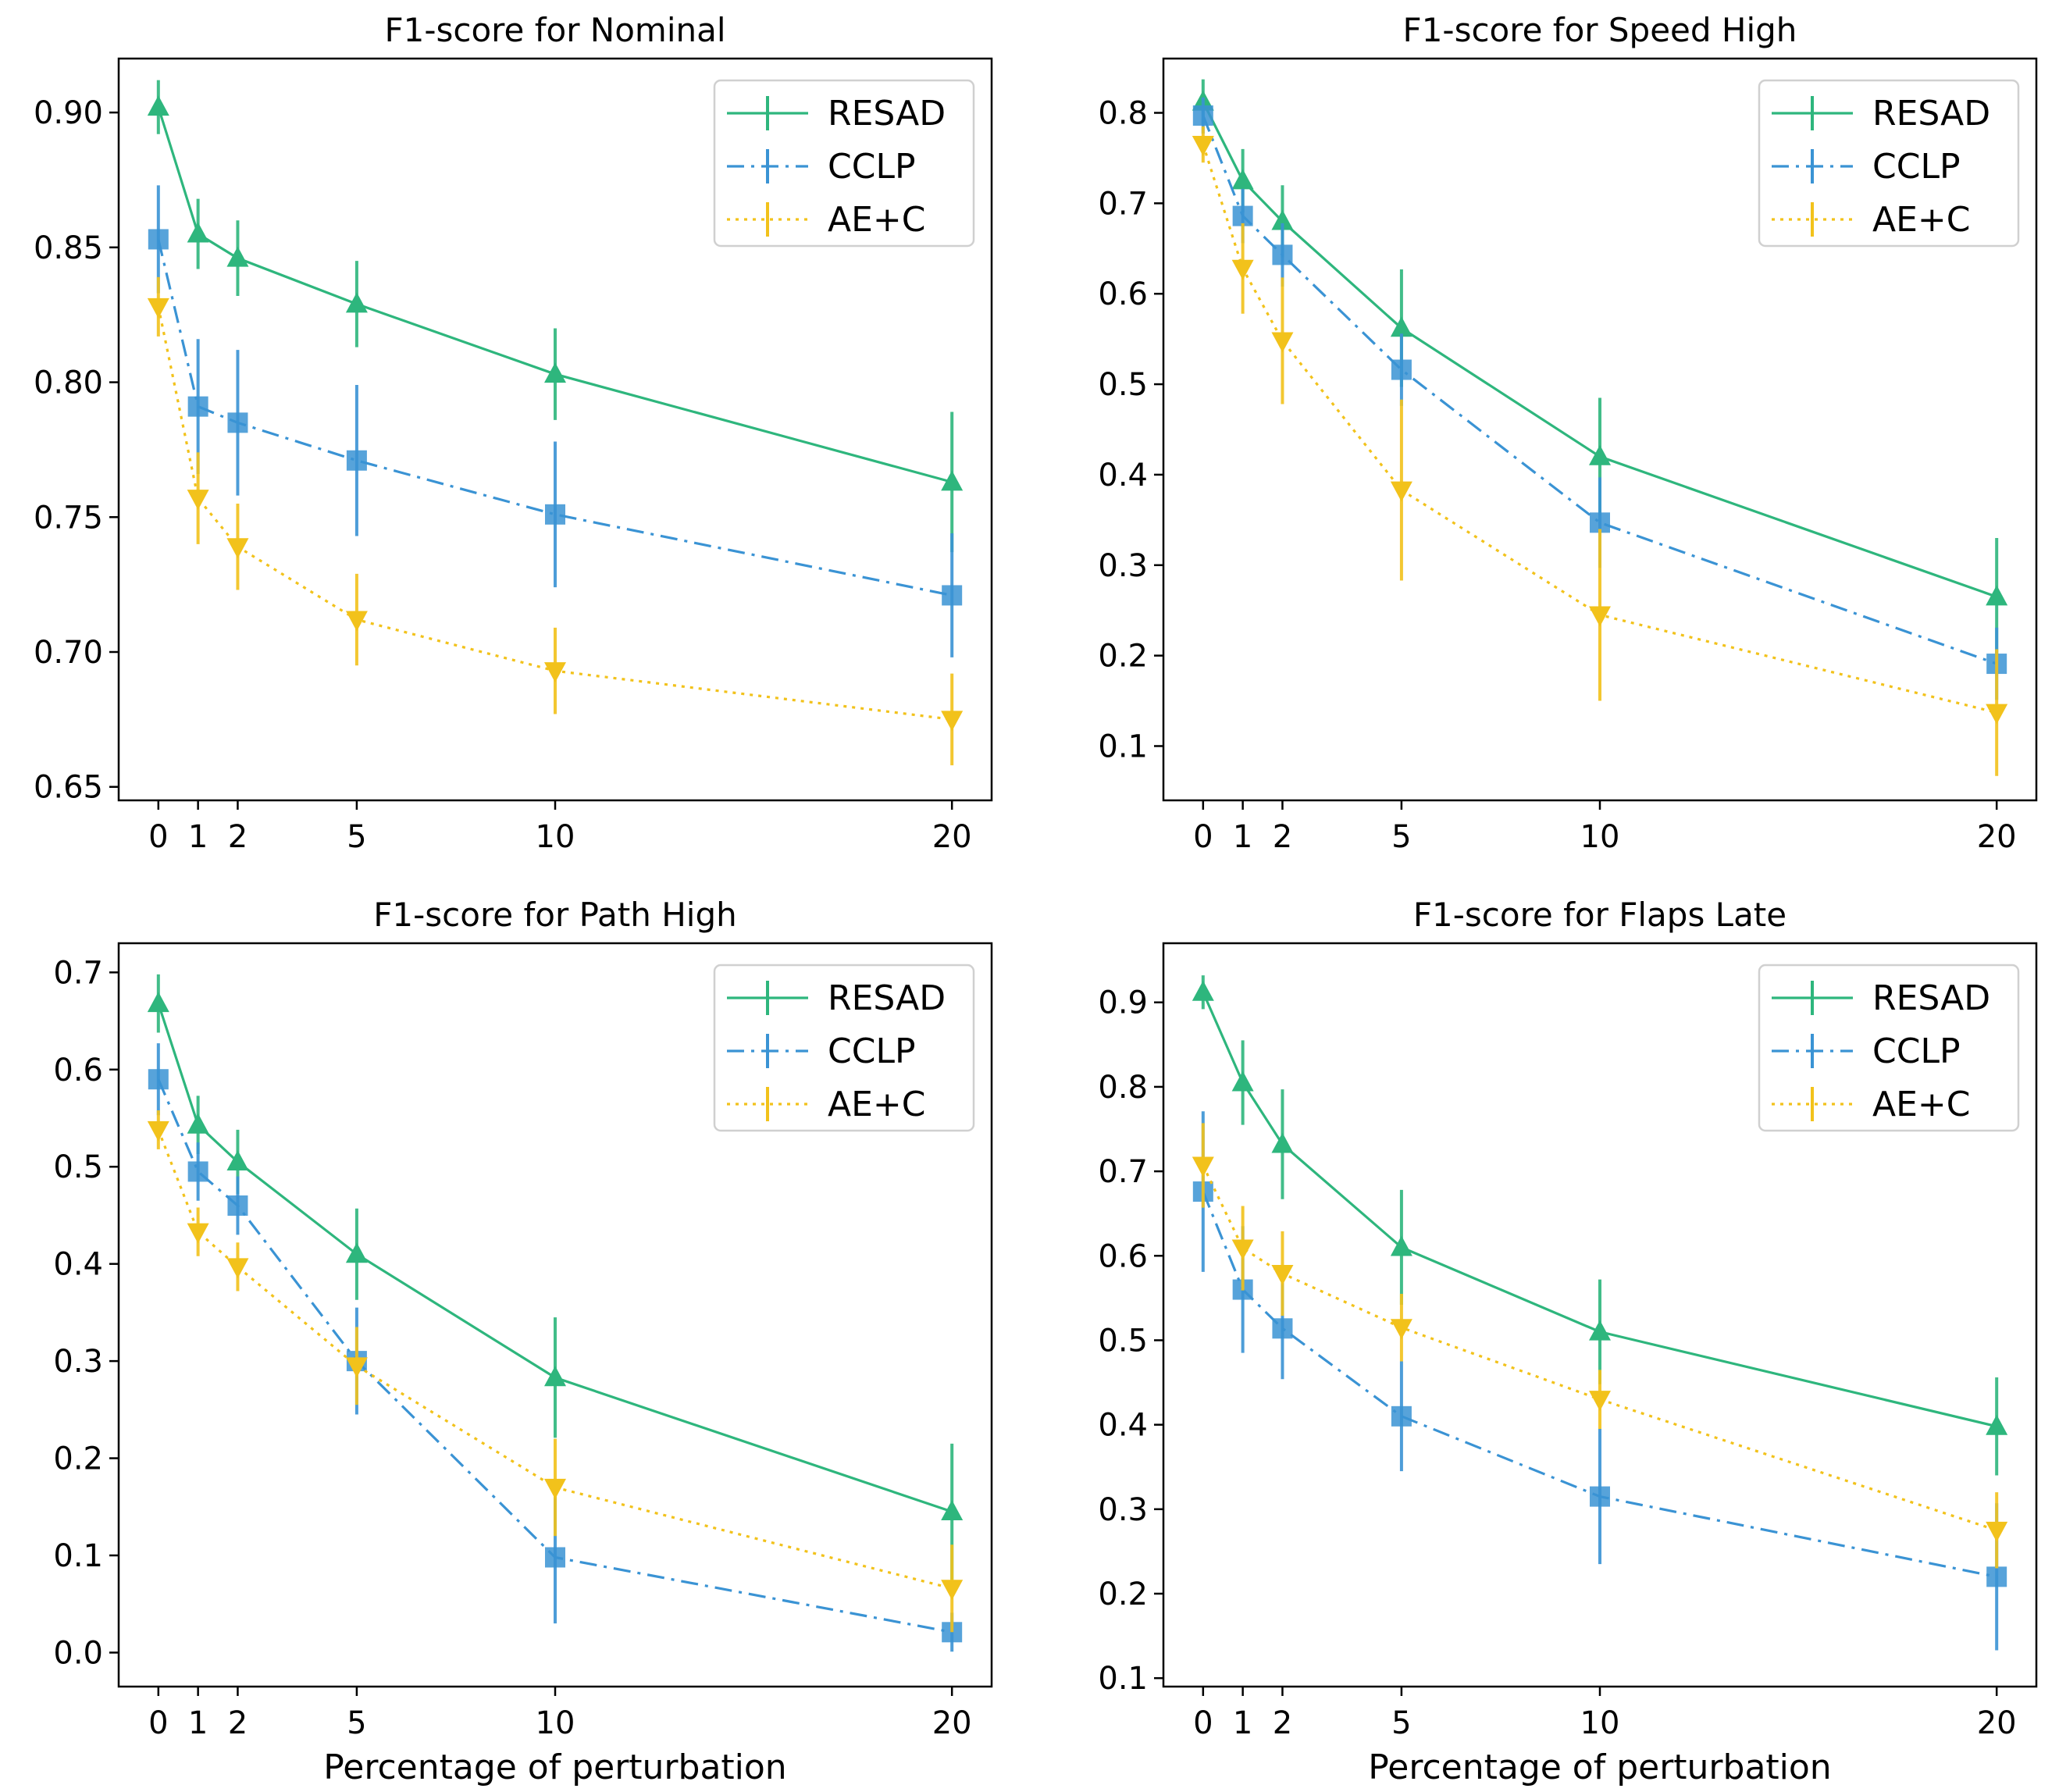 The height and width of the screenshot is (1792, 2059). Describe the element at coordinates (1123, 1088) in the screenshot. I see `y-tick-label: 0.8` at that location.